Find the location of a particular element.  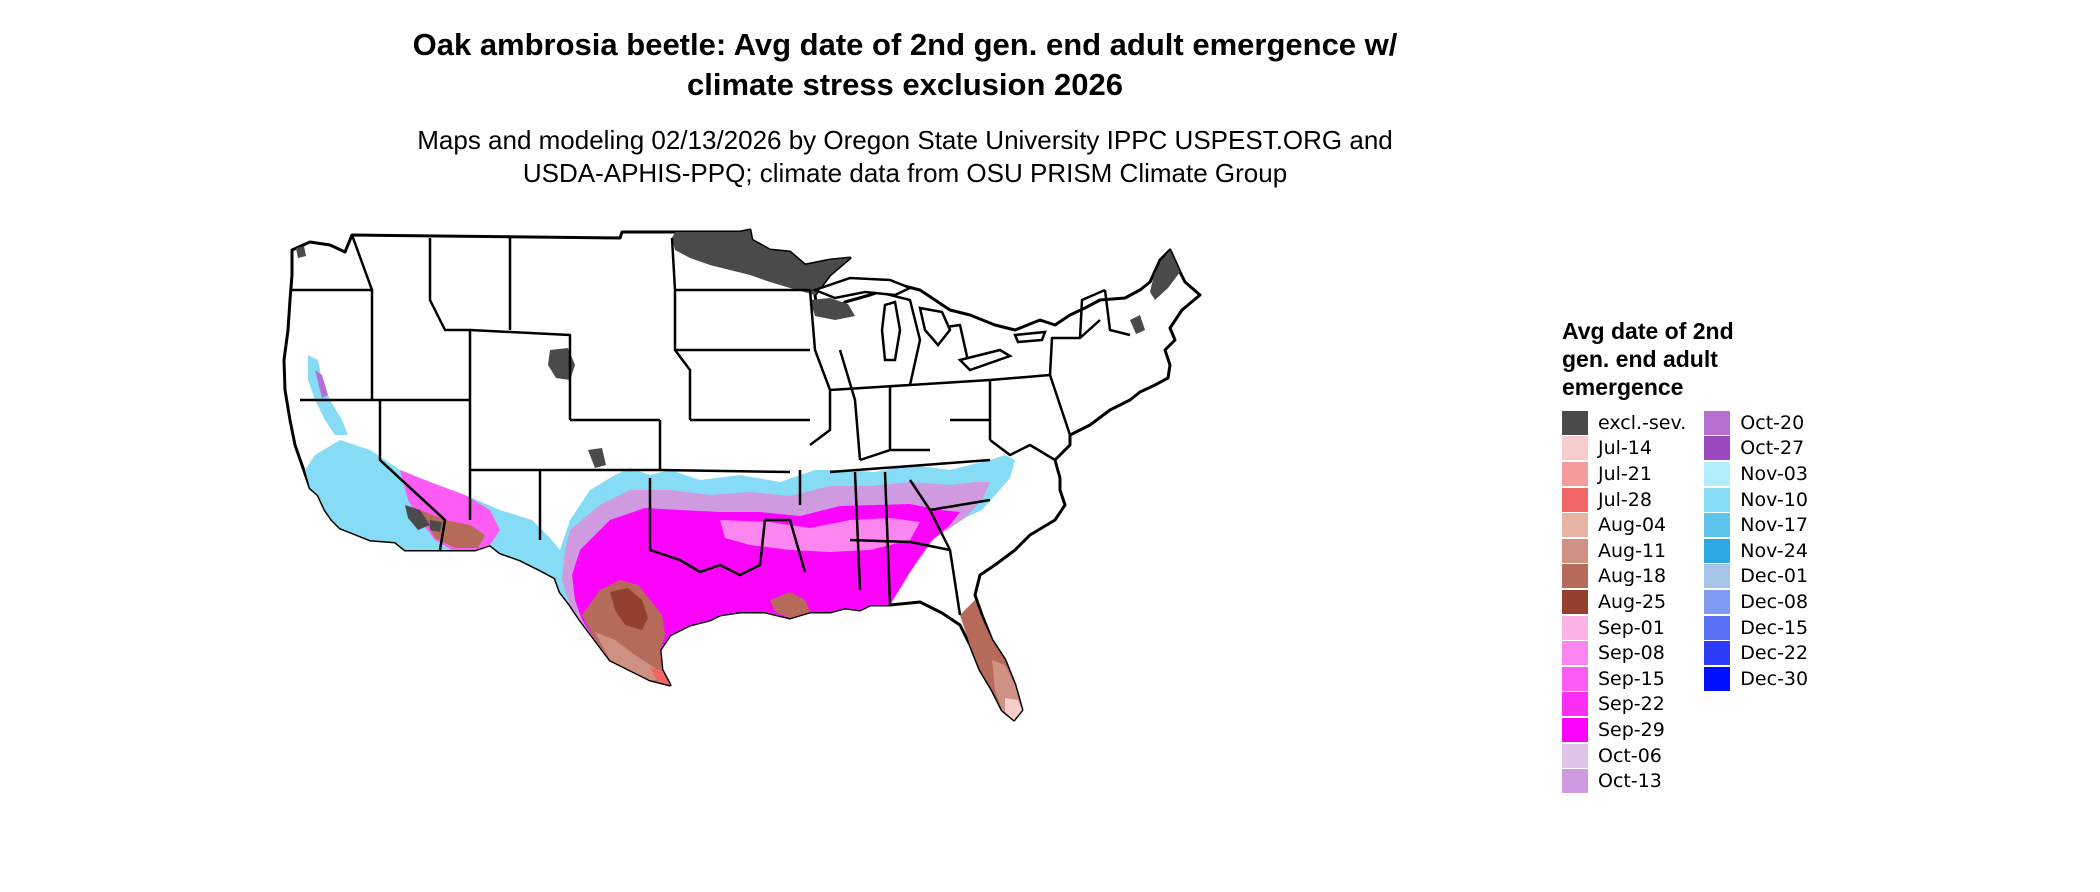

legend-item: Nov-24 is located at coordinates (1756, 551).